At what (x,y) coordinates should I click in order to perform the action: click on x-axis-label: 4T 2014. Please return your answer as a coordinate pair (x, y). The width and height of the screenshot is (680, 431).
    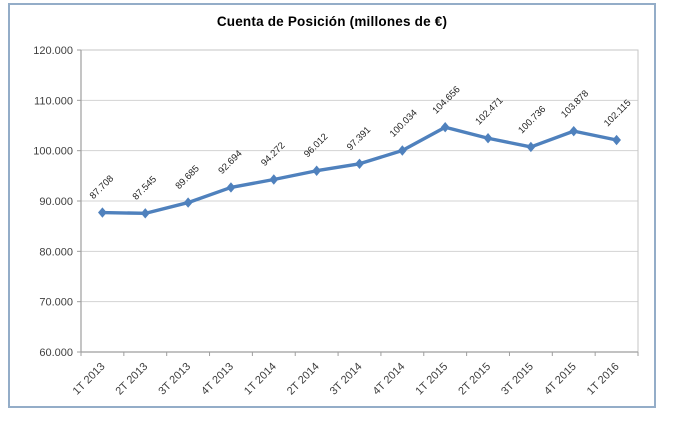
    Looking at the image, I should click on (389, 379).